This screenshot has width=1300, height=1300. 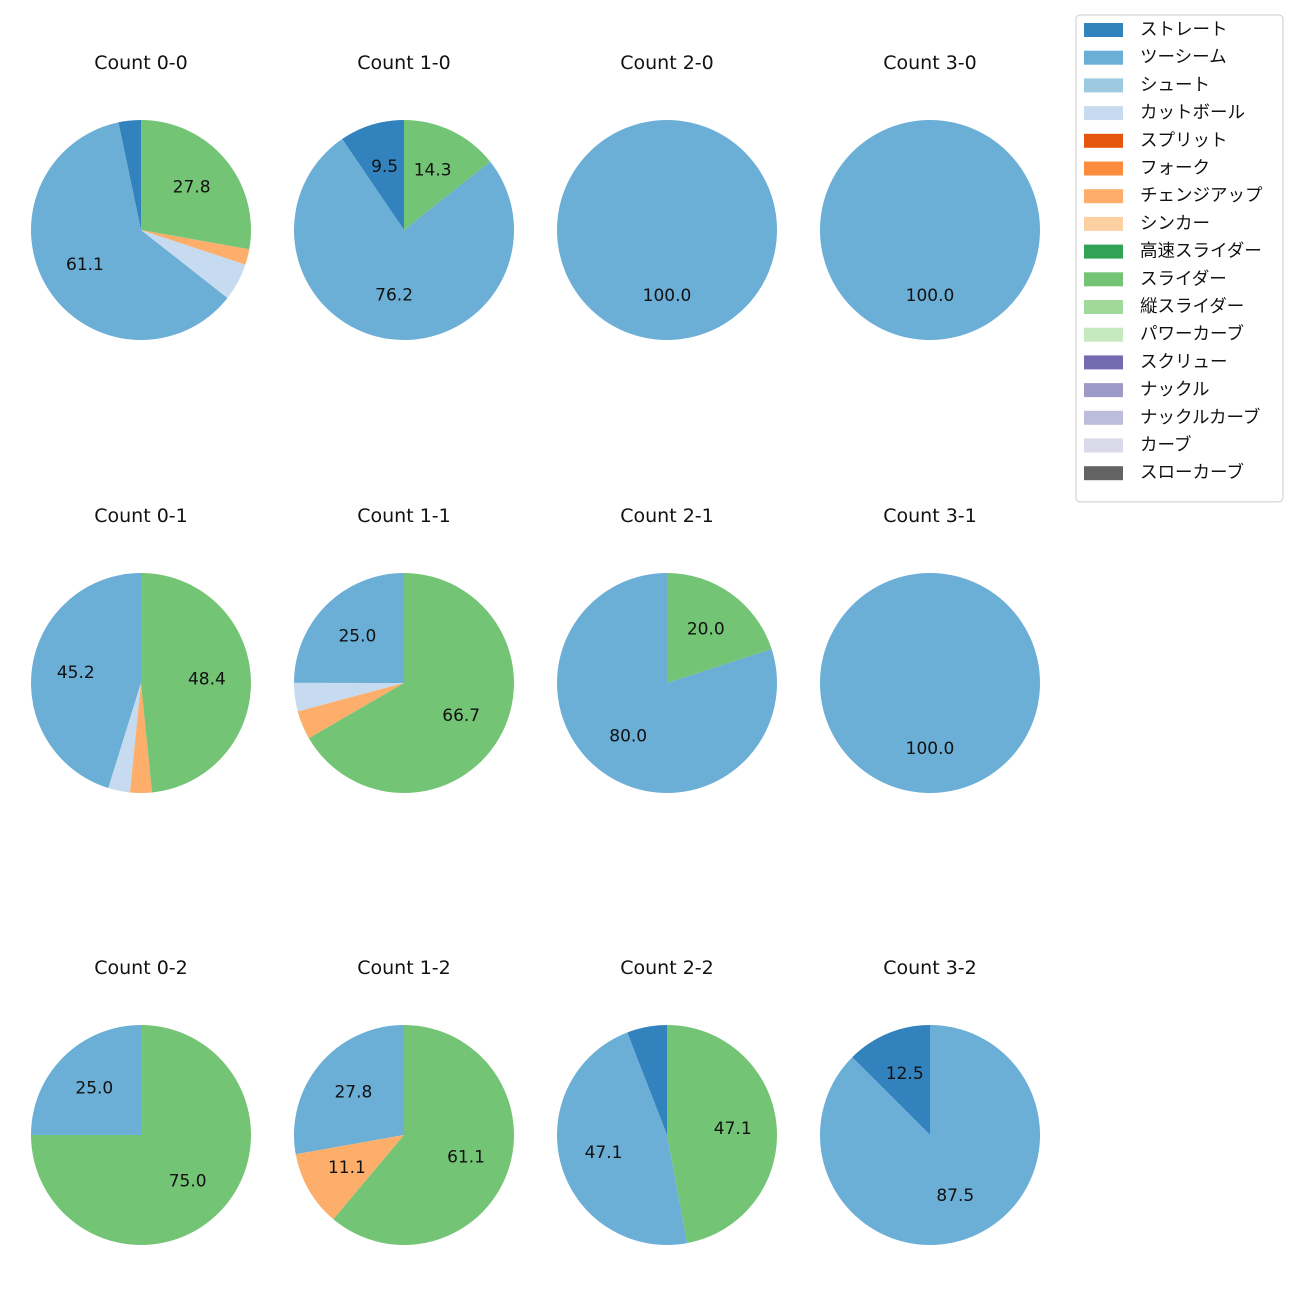 What do you see at coordinates (667, 968) in the screenshot?
I see `chart-title: Count 2-2` at bounding box center [667, 968].